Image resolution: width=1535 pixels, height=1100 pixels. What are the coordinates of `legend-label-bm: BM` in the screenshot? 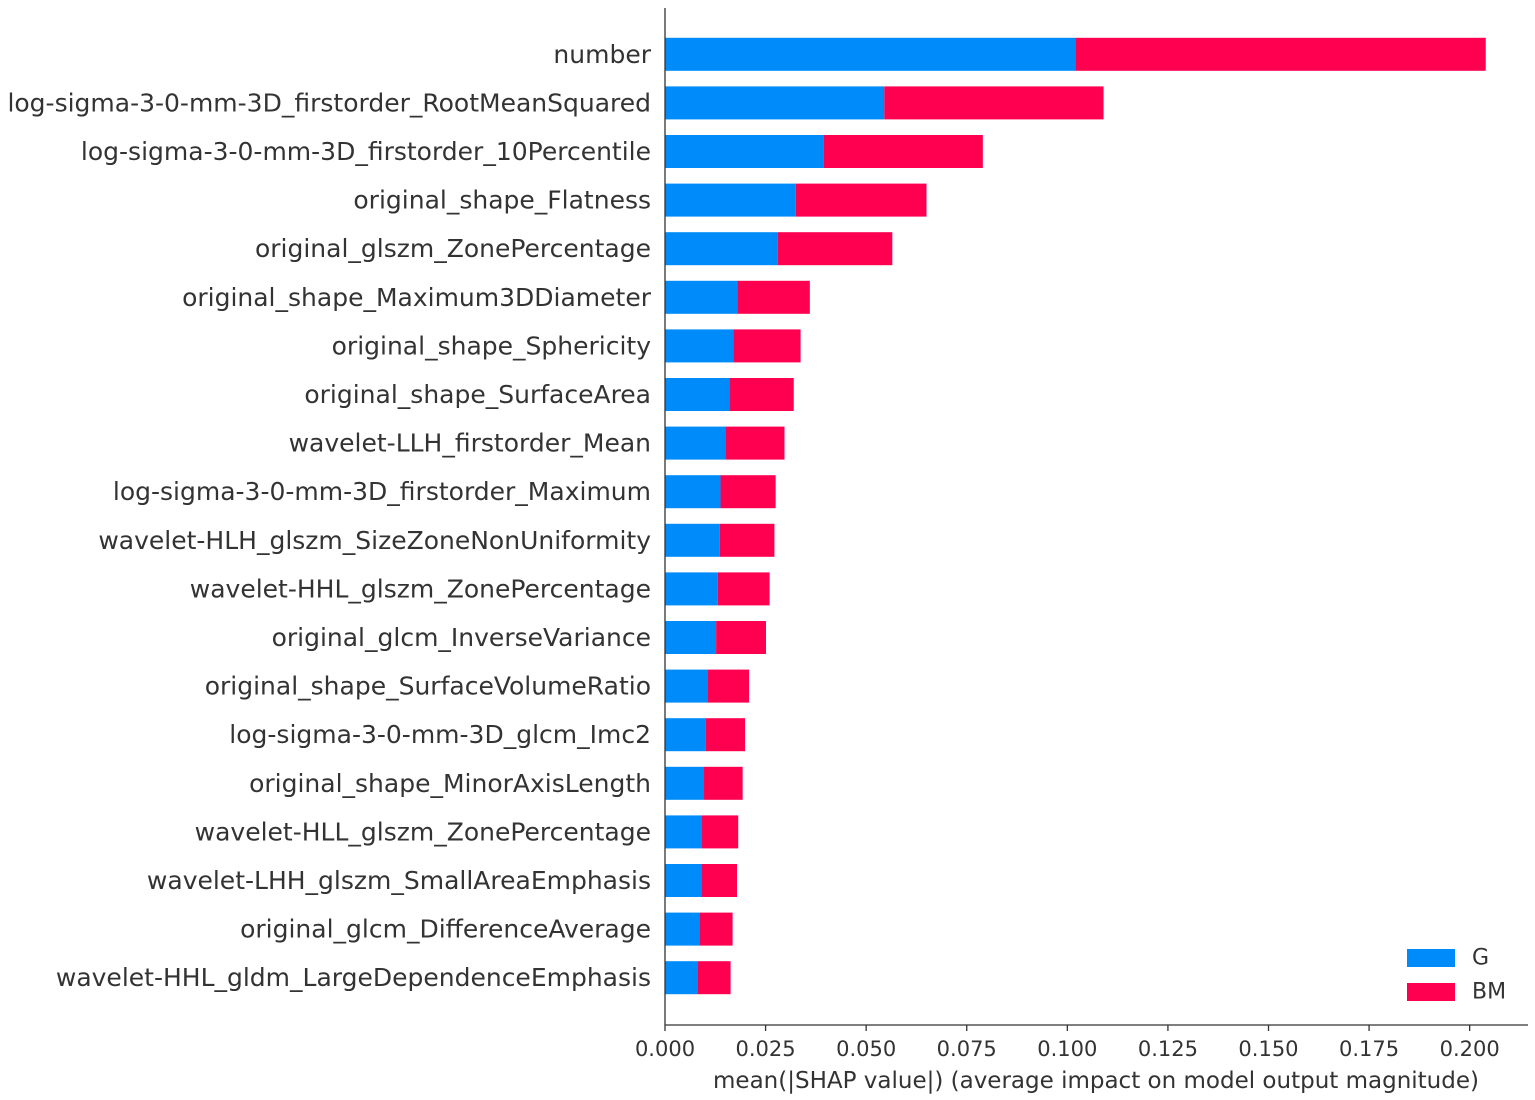 It's located at (1489, 992).